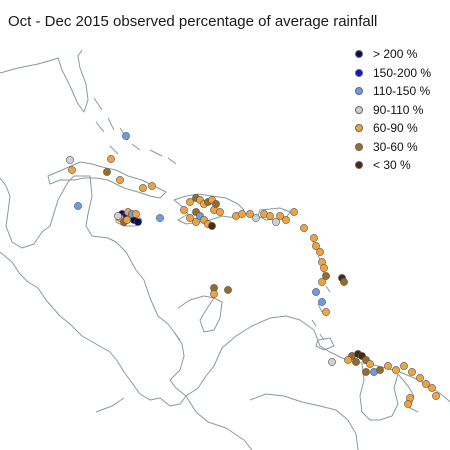  Describe the element at coordinates (107, 180) in the screenshot. I see `cuba-outline` at that location.